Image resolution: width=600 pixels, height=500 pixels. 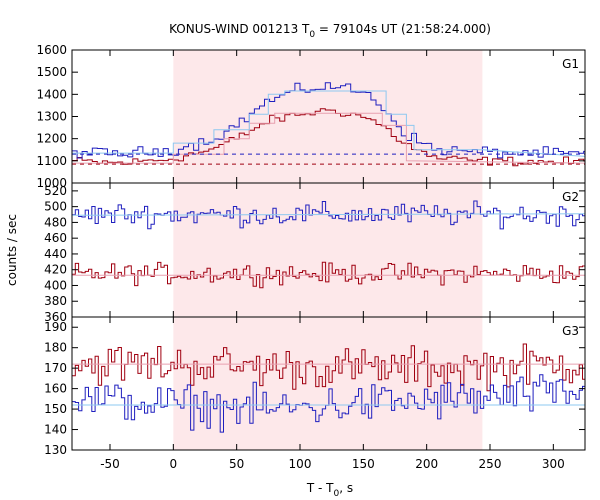 I want to click on y-tick-label: 1100, so click(x=51, y=161).